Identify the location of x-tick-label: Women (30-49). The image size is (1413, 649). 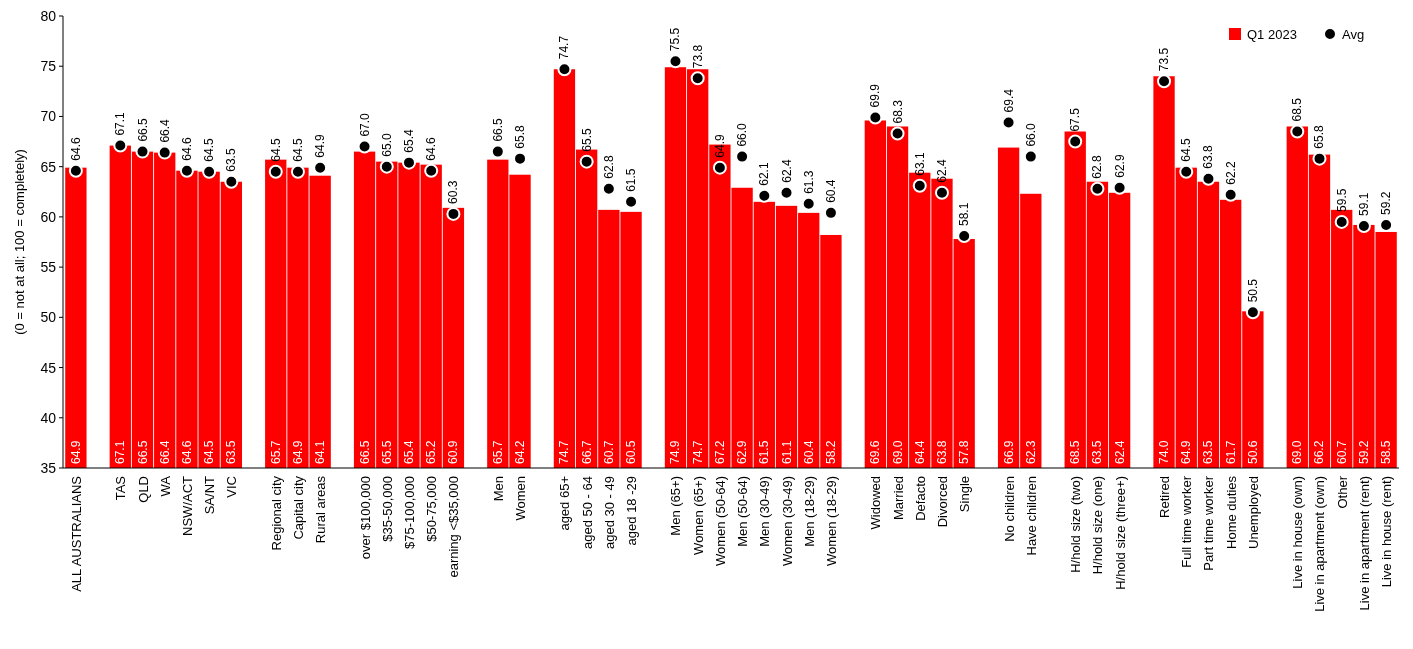
(787, 521).